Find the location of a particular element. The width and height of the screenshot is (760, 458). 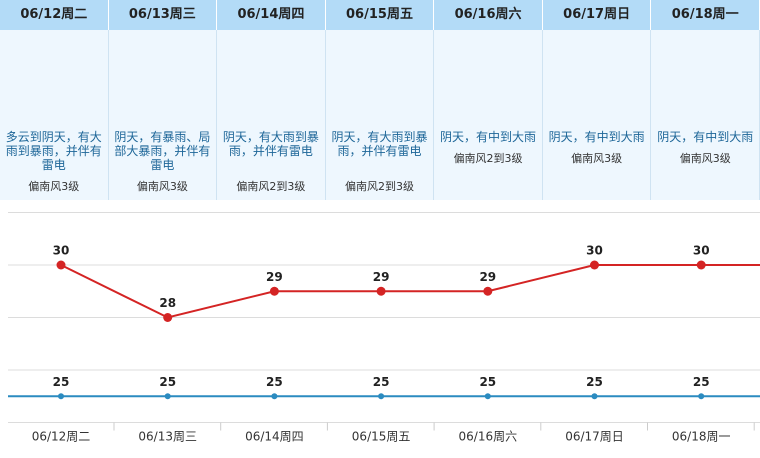

day-header: 06/13周三 is located at coordinates (163, 15).